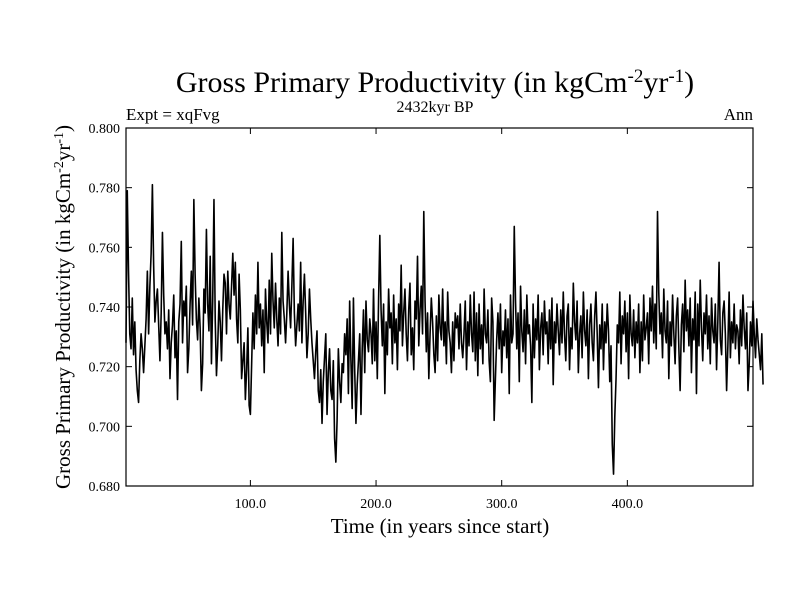 This screenshot has width=800, height=600. What do you see at coordinates (376, 504) in the screenshot?
I see `x-tick-label: 200.0` at bounding box center [376, 504].